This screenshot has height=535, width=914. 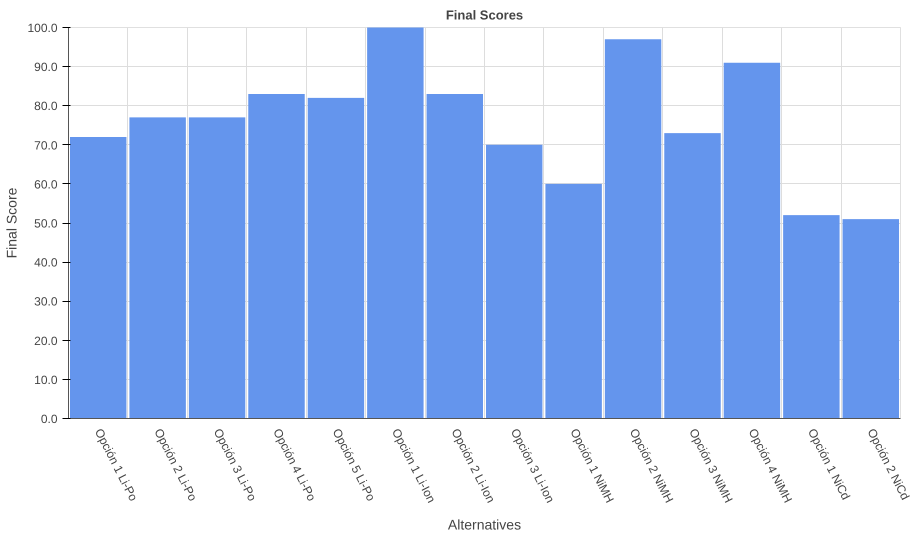 I want to click on chart-title: Final Scores, so click(x=485, y=15).